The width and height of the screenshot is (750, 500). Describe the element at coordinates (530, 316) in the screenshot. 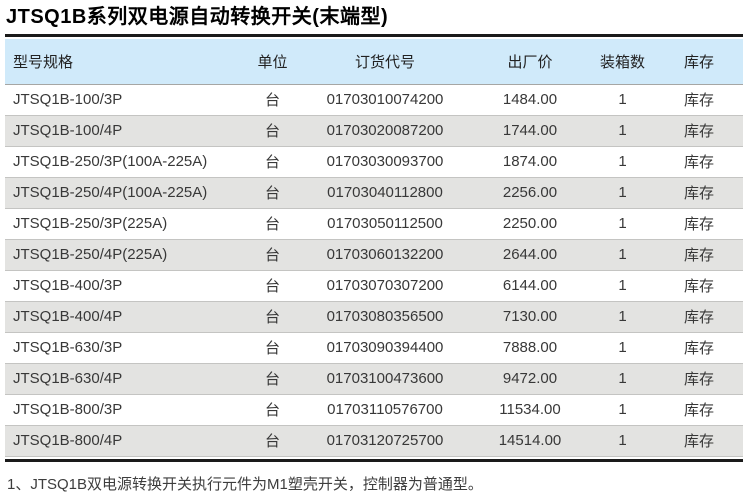

I see `cell-price: 7130.00` at that location.